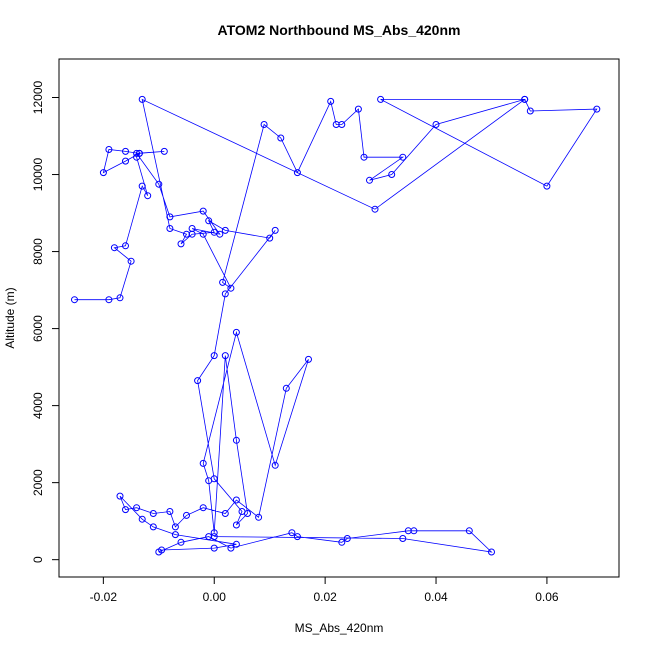  What do you see at coordinates (339, 628) in the screenshot?
I see `x-axis-label: MS_Abs_420nm` at bounding box center [339, 628].